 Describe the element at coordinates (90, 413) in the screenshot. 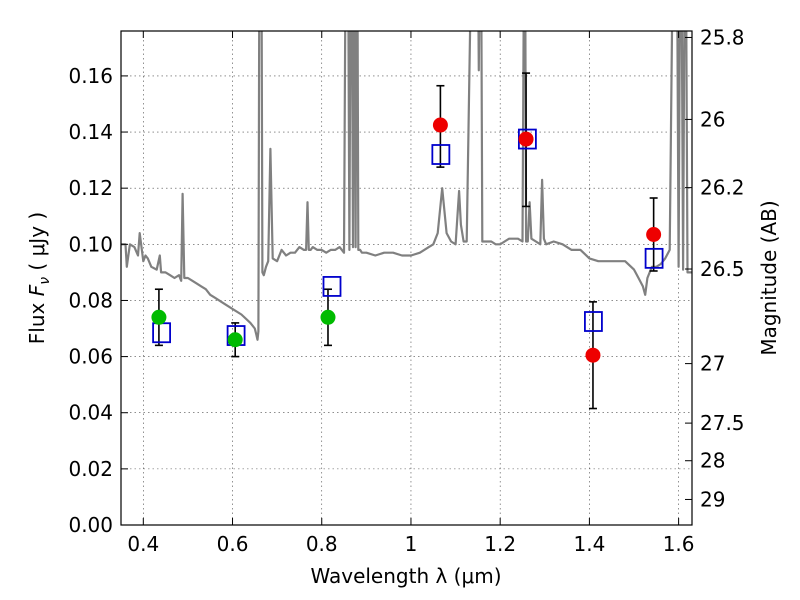

I see `y-tick-label: 0.04` at that location.